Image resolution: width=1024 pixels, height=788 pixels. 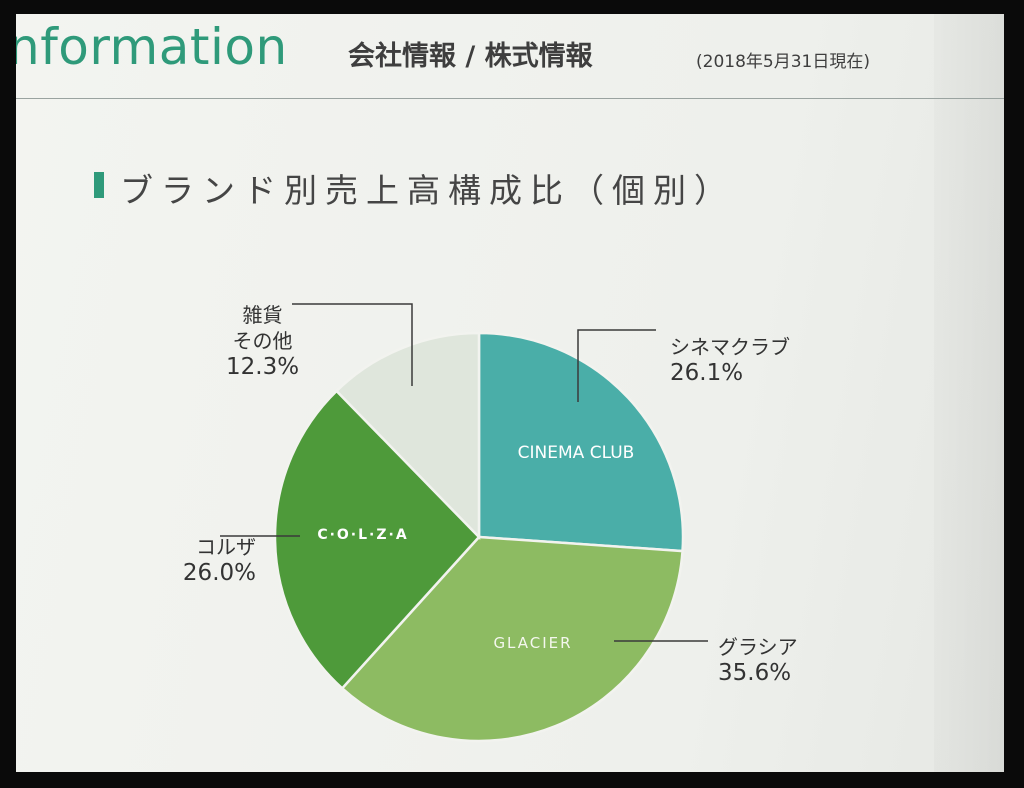 What do you see at coordinates (783, 62) in the screenshot?
I see `as-of-date: (2018年5月31日現在)` at bounding box center [783, 62].